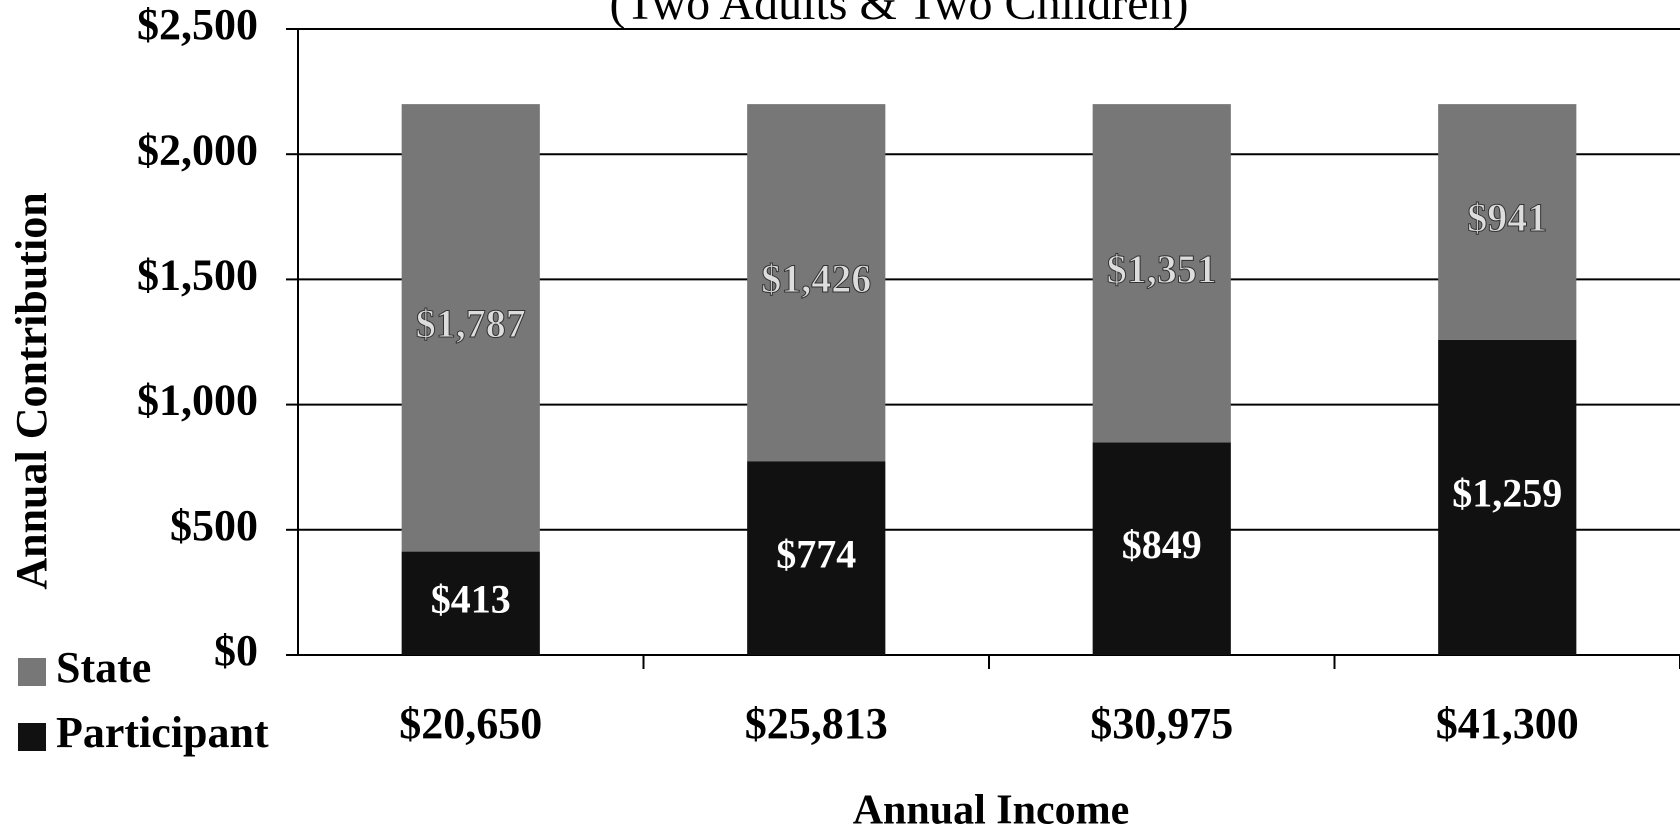 The width and height of the screenshot is (1680, 837). What do you see at coordinates (816, 278) in the screenshot?
I see `value-label: $1,426` at bounding box center [816, 278].